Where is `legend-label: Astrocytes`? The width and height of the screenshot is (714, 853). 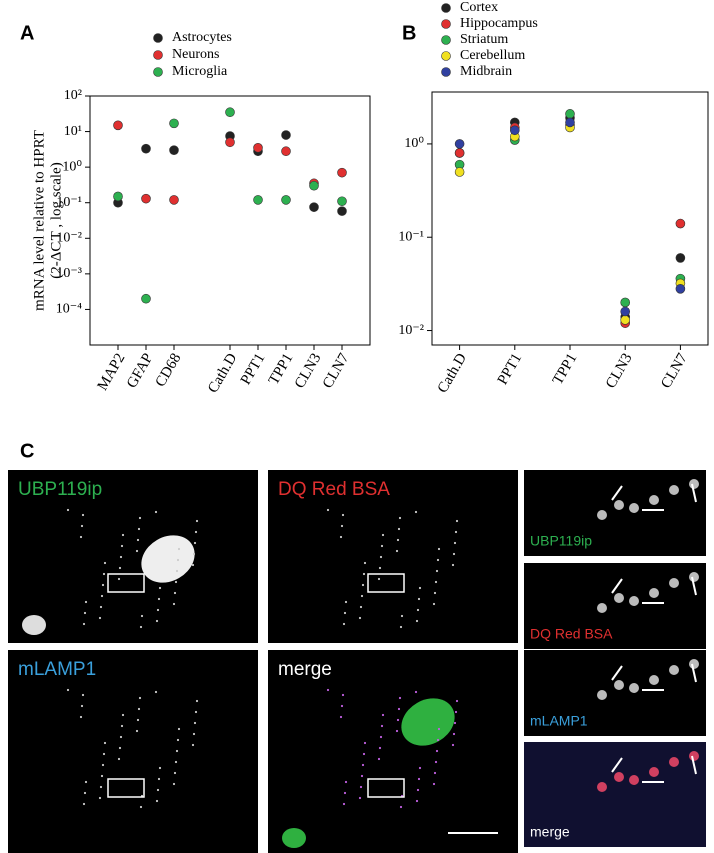 legend-label: Astrocytes is located at coordinates (202, 37).